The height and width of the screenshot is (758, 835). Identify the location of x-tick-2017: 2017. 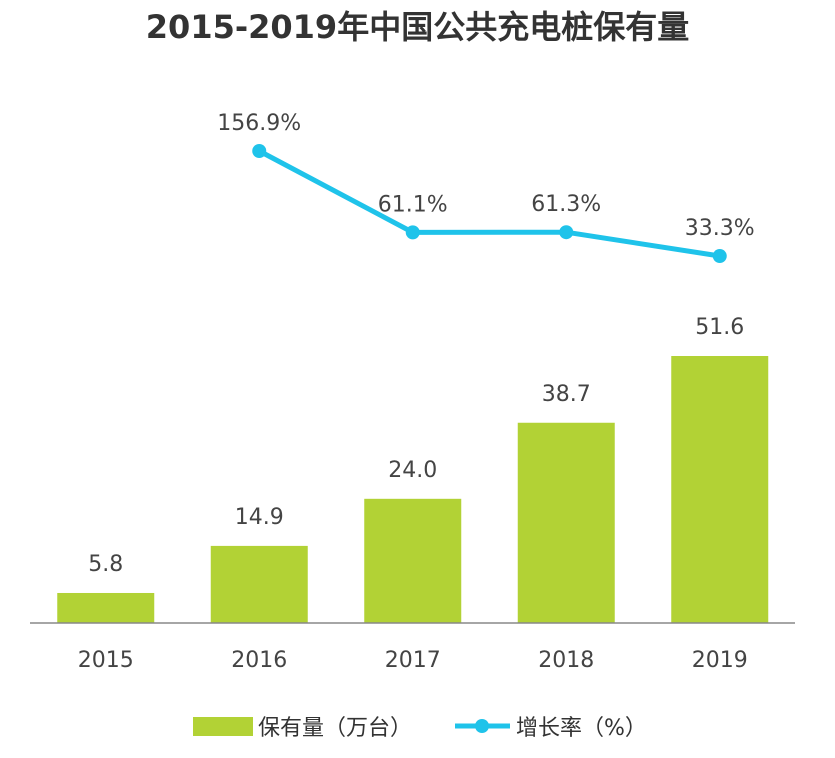
(413, 660).